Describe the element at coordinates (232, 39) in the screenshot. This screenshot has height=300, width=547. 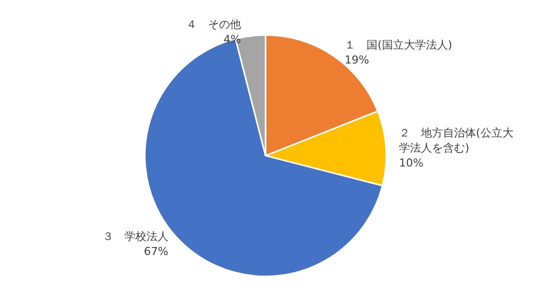
I see `data-label: 4%` at that location.